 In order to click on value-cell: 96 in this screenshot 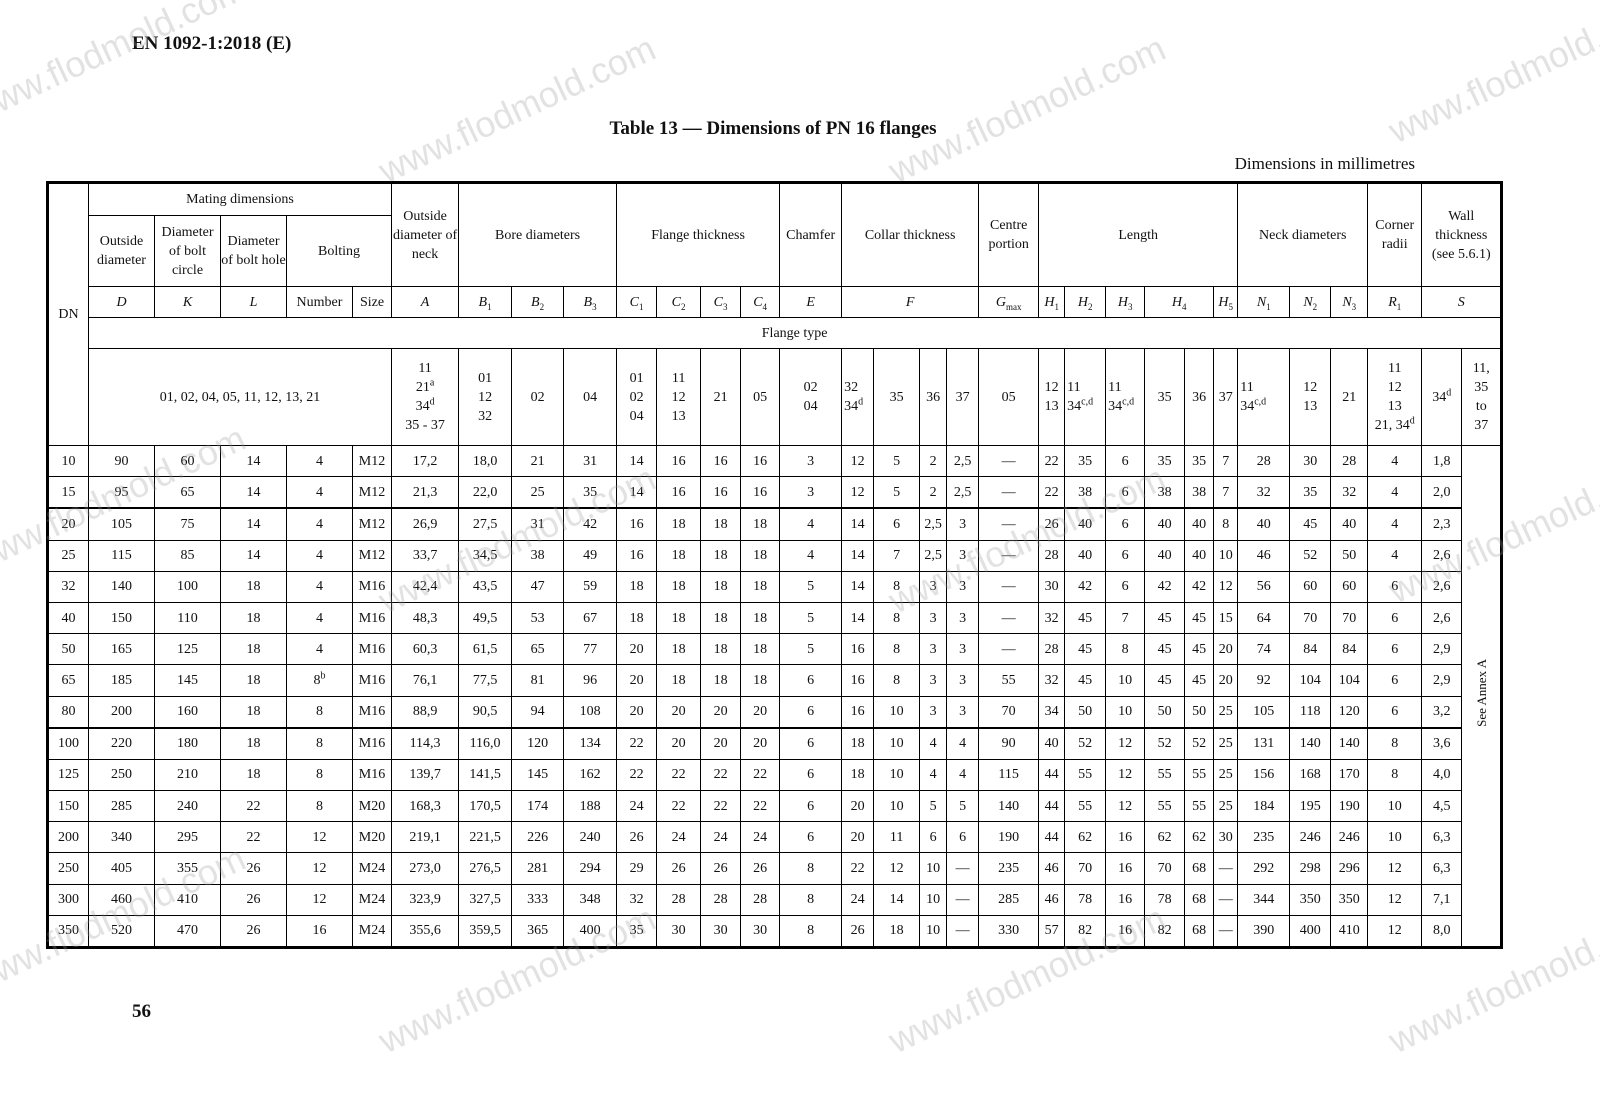, I will do `click(590, 680)`.